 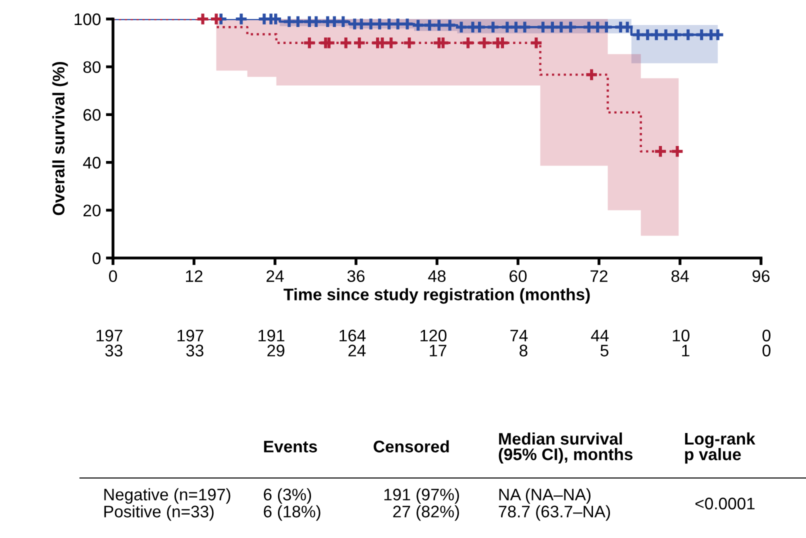 What do you see at coordinates (275, 276) in the screenshot?
I see `x-tick-label: 24` at bounding box center [275, 276].